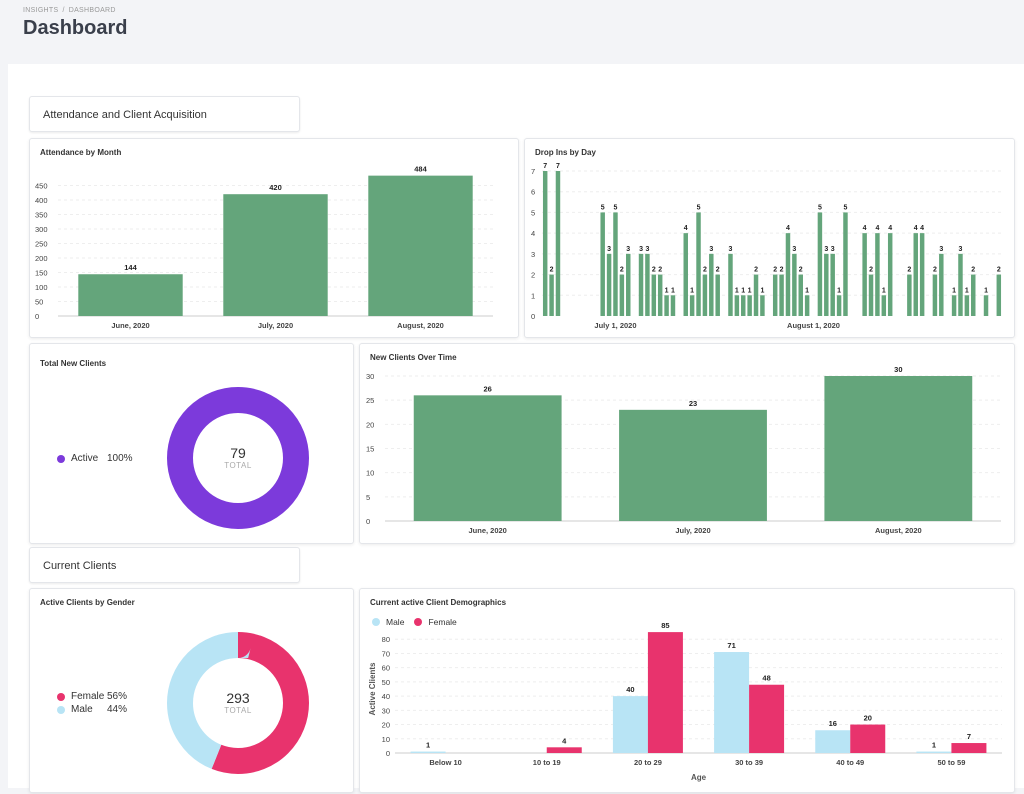  Describe the element at coordinates (368, 497) in the screenshot. I see `y-tick-label: 5` at that location.